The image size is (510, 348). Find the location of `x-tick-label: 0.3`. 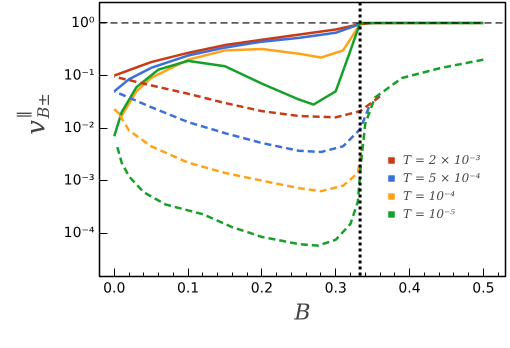

x-tick-label: 0.3 is located at coordinates (335, 288).